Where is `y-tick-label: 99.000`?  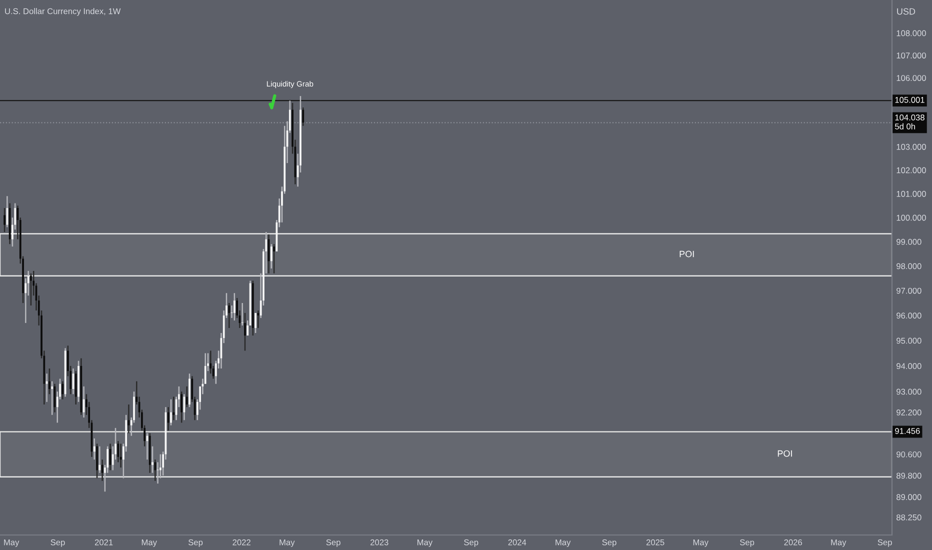
y-tick-label: 99.000 is located at coordinates (909, 241).